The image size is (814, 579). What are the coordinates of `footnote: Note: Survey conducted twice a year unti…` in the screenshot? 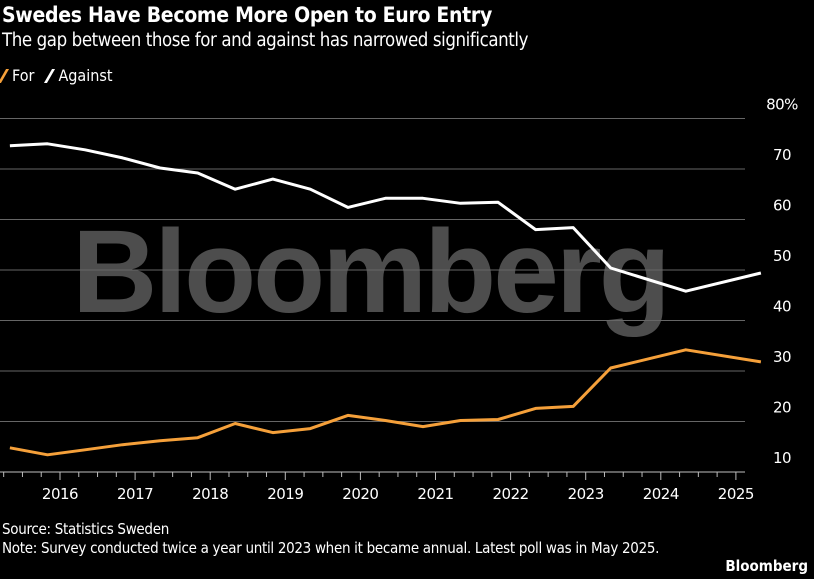 It's located at (331, 548).